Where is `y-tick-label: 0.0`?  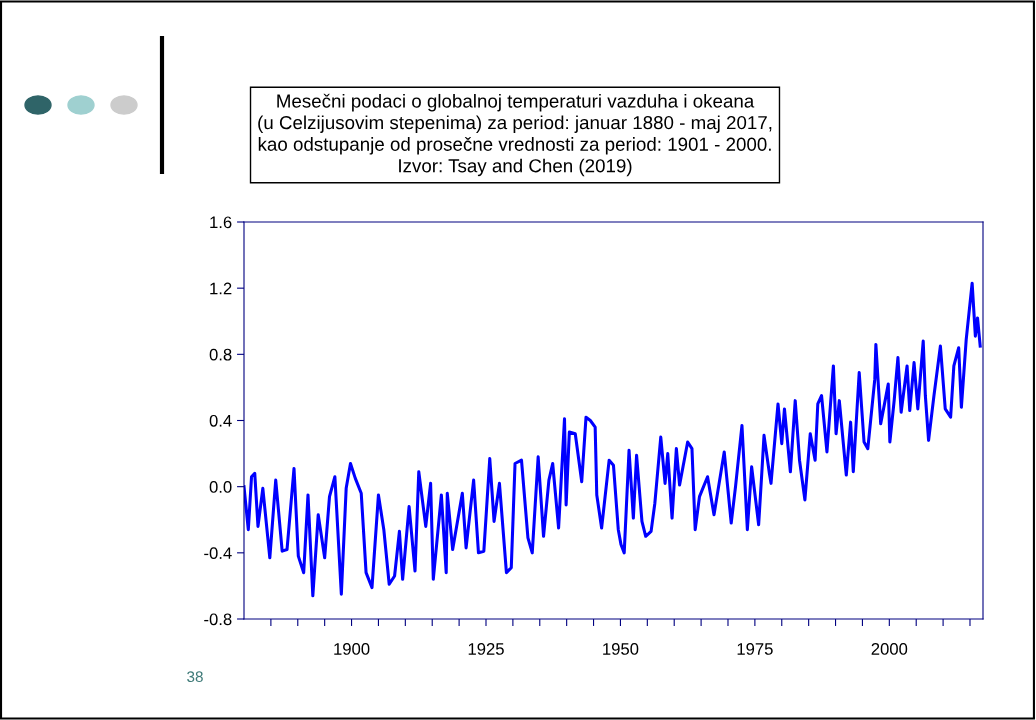
y-tick-label: 0.0 is located at coordinates (220, 487).